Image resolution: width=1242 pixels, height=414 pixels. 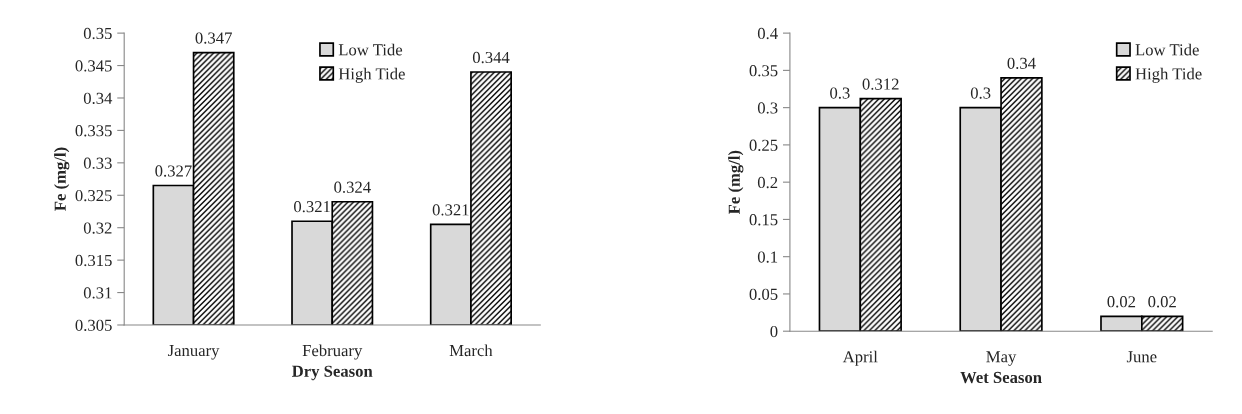 I want to click on data-label: 0.324, so click(x=352, y=187).